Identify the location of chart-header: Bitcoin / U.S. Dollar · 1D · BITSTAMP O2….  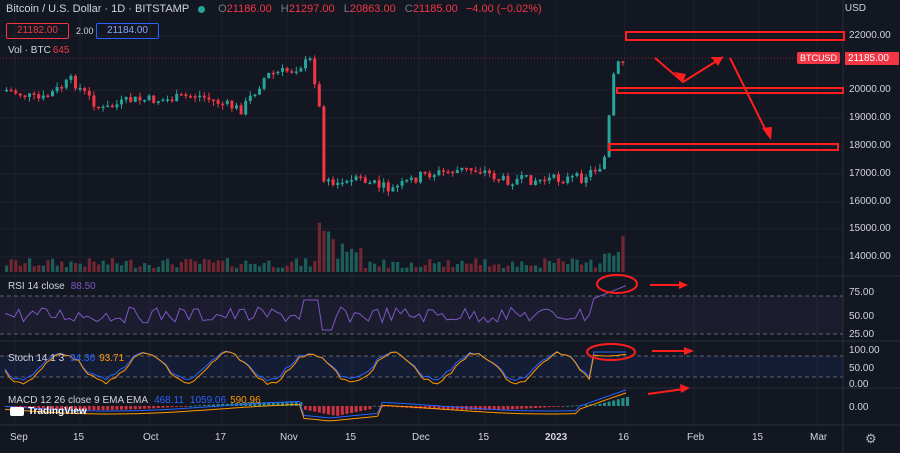
(274, 9).